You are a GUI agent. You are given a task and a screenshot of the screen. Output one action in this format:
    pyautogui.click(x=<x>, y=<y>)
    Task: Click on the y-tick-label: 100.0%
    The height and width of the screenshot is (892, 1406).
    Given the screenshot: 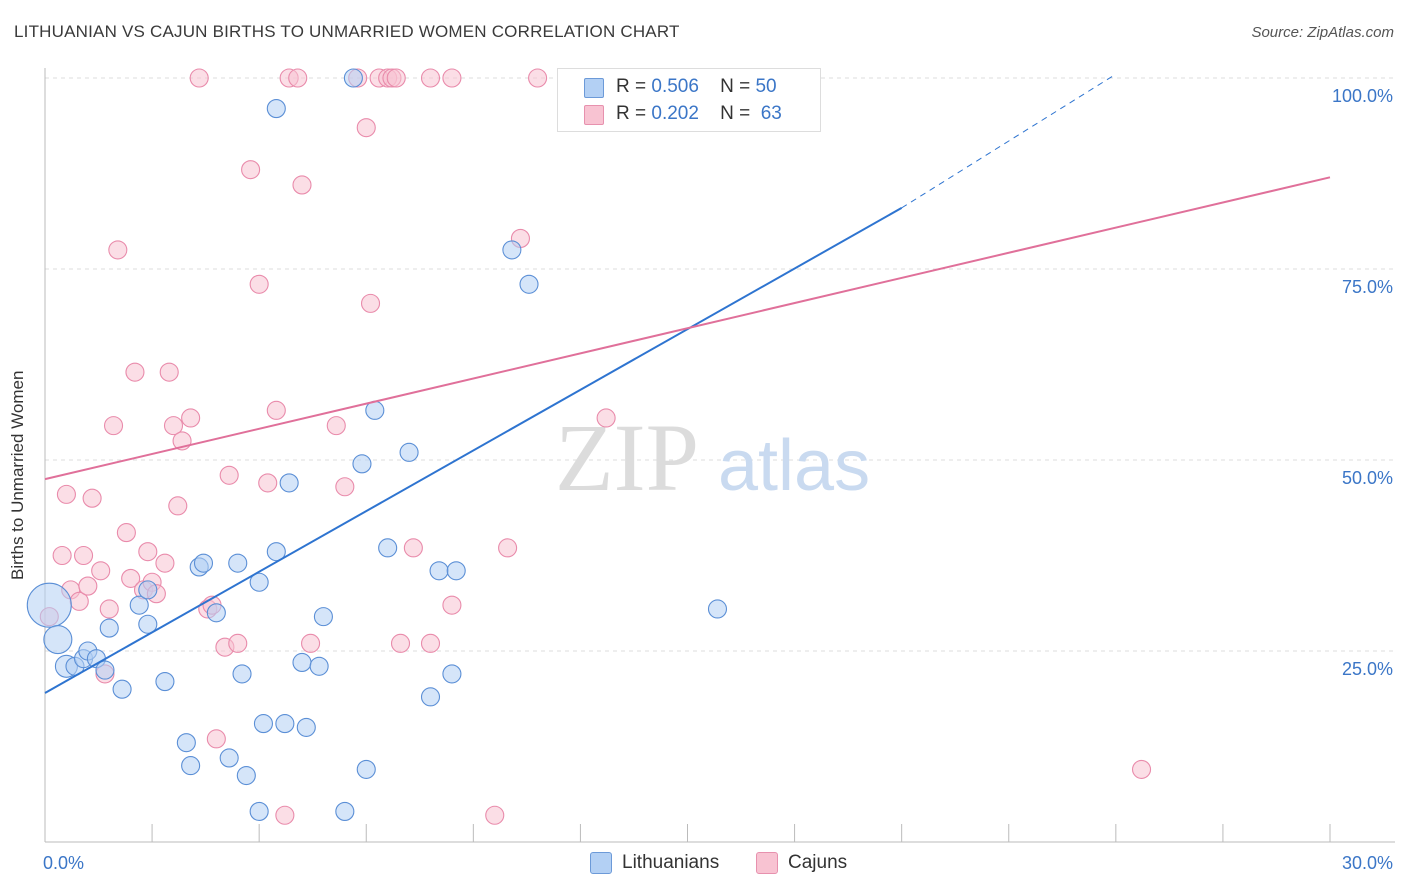 What is the action you would take?
    pyautogui.click(x=1362, y=96)
    